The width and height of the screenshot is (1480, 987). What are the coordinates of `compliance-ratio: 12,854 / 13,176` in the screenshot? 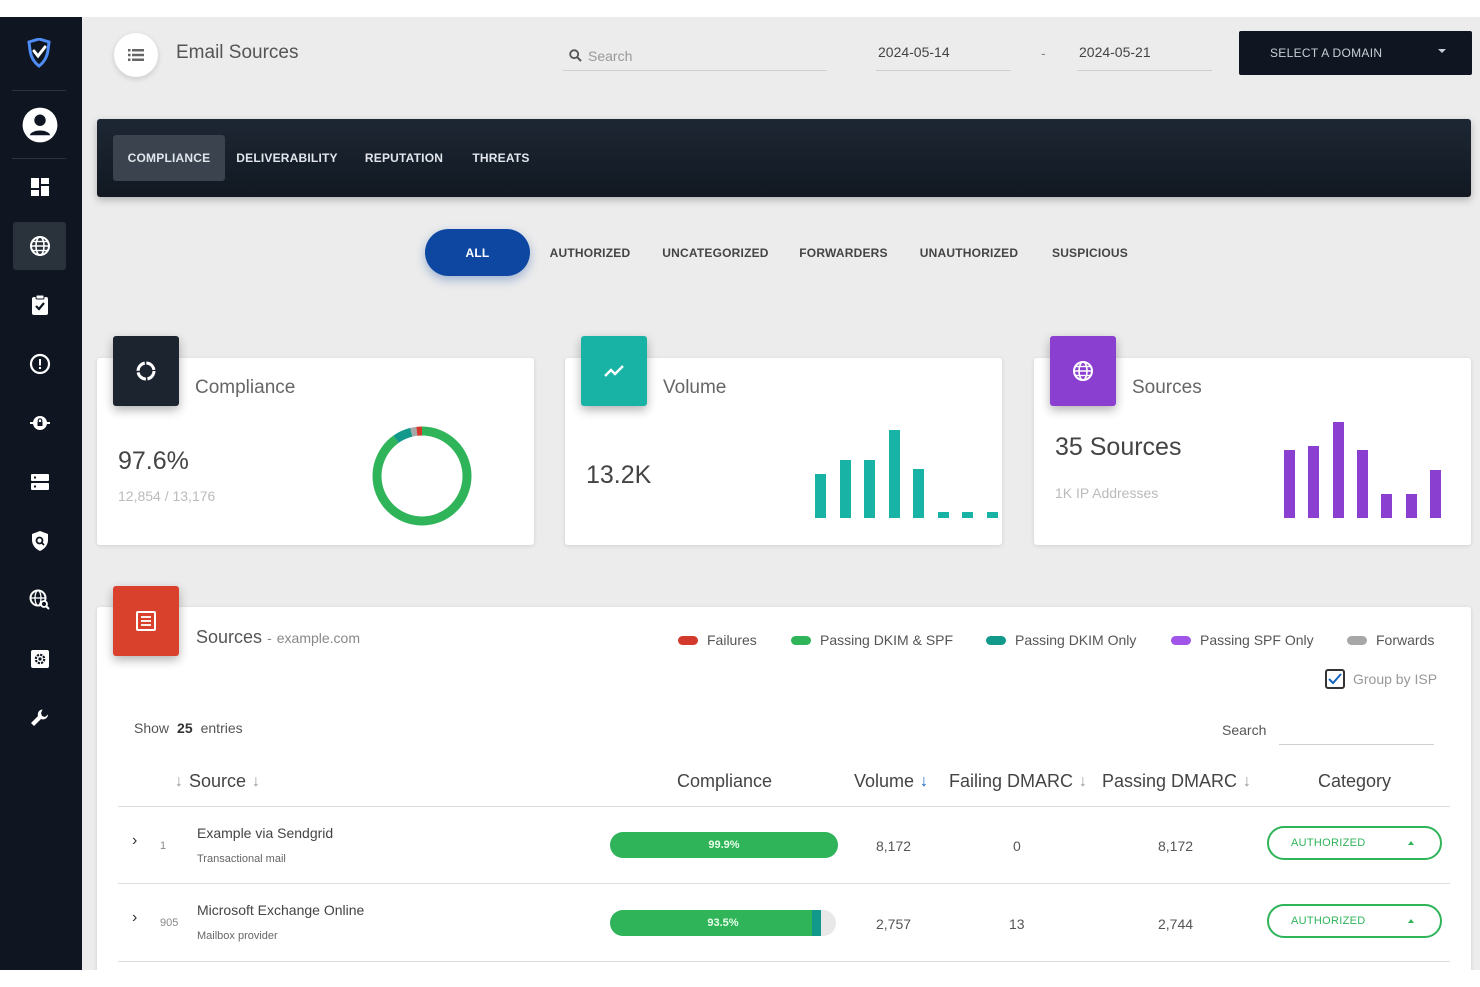 It's located at (167, 496).